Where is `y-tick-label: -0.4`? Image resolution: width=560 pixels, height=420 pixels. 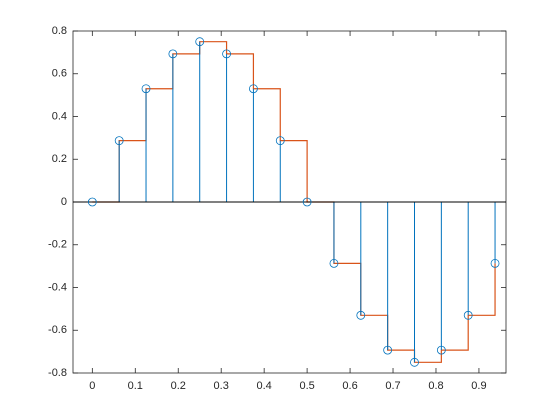 y-tick-label: -0.4 is located at coordinates (57, 287).